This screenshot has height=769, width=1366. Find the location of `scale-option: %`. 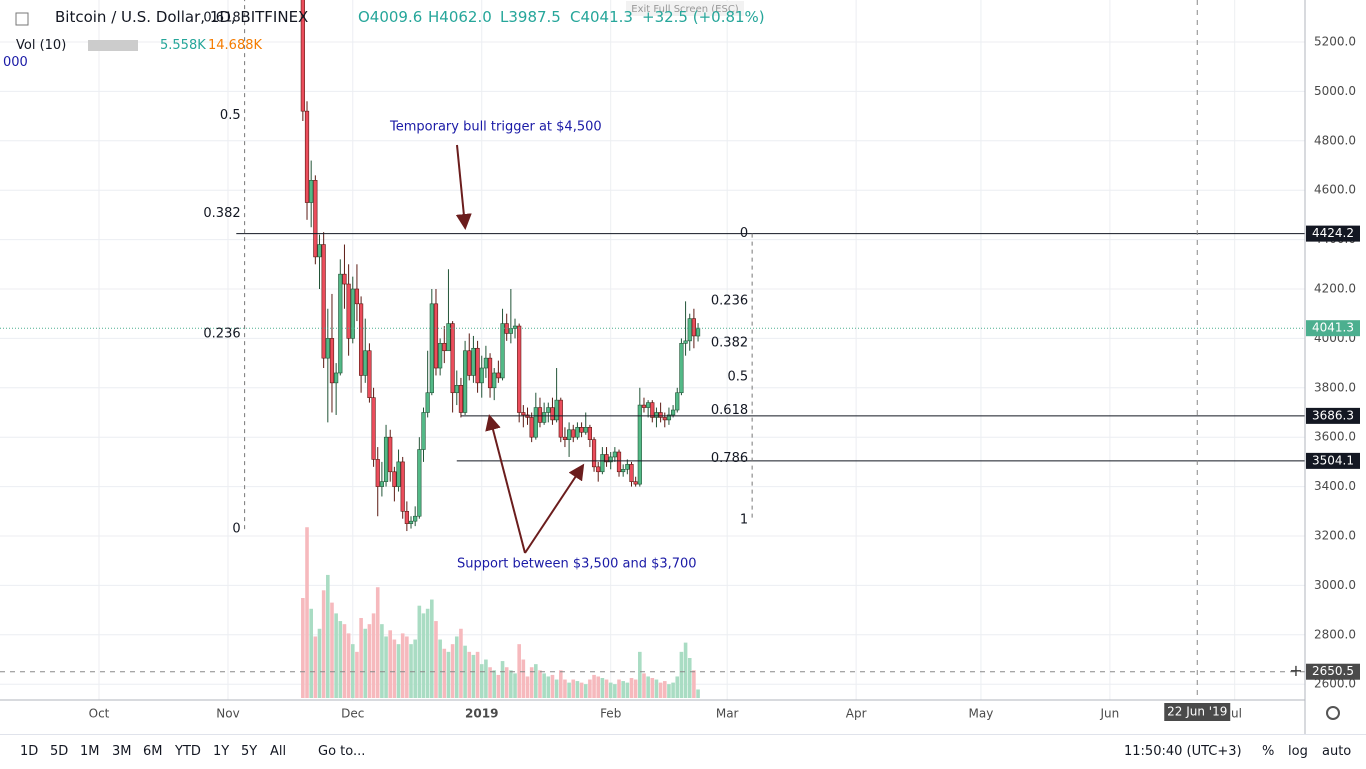

scale-option: % is located at coordinates (1268, 751).